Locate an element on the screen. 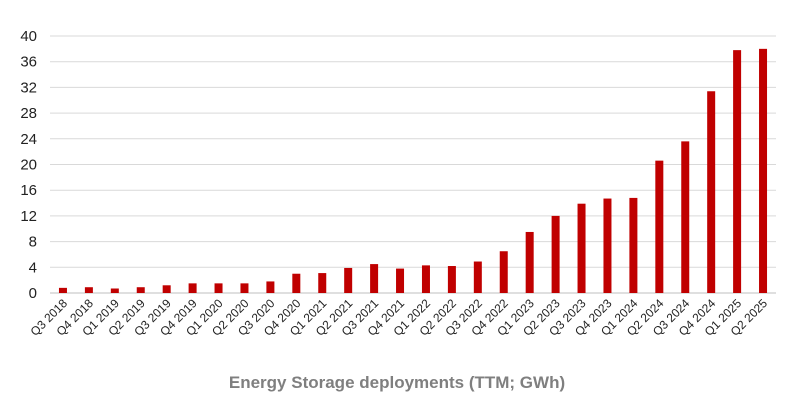  y-tick-label: 40 is located at coordinates (28, 36).